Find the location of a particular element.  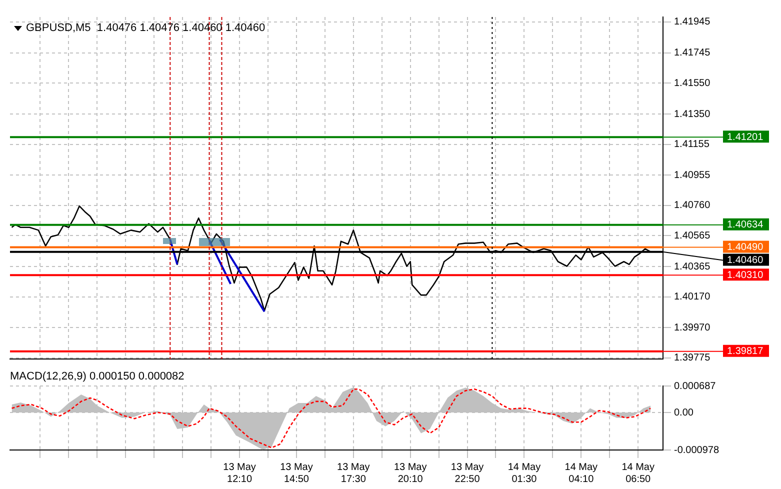

x-tick-label: 13 May 22:50 is located at coordinates (467, 473).